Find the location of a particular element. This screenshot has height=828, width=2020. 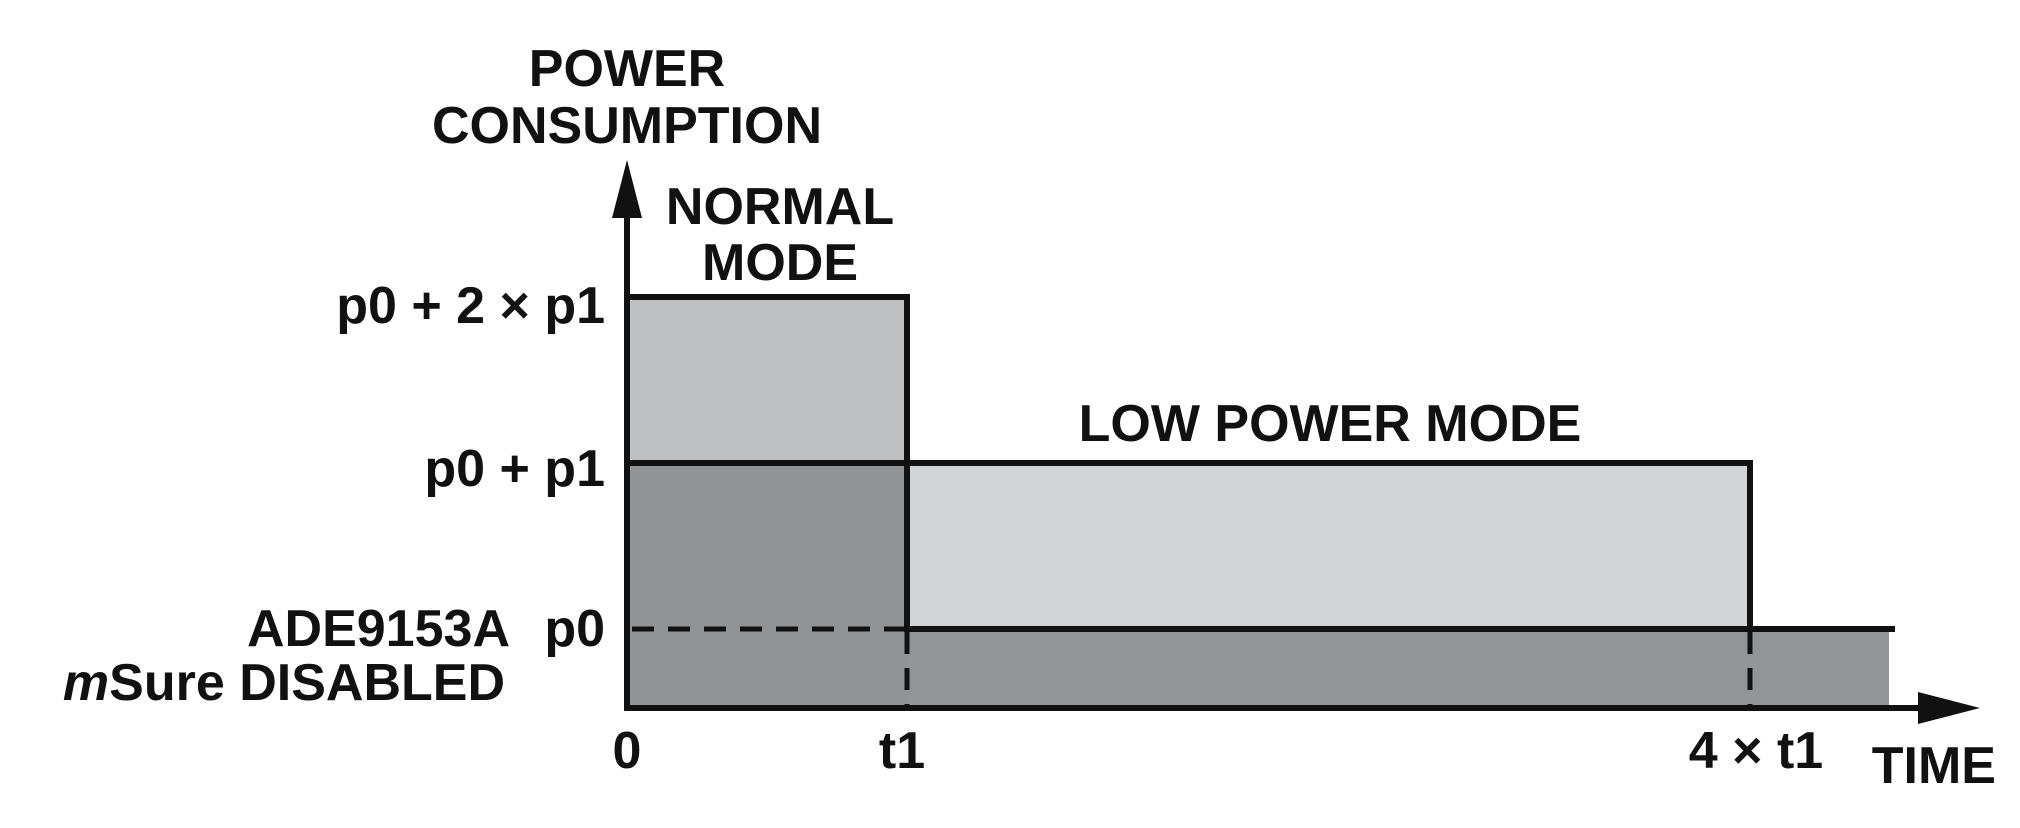

x-tick-4t1: 4 × t1 is located at coordinates (1756, 751).